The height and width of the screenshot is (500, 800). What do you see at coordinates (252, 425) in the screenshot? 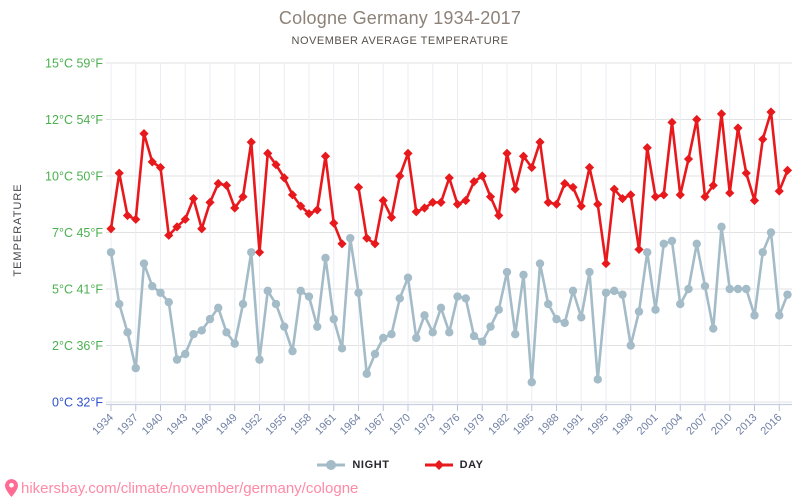
I see `x-axis-label: 1952` at bounding box center [252, 425].